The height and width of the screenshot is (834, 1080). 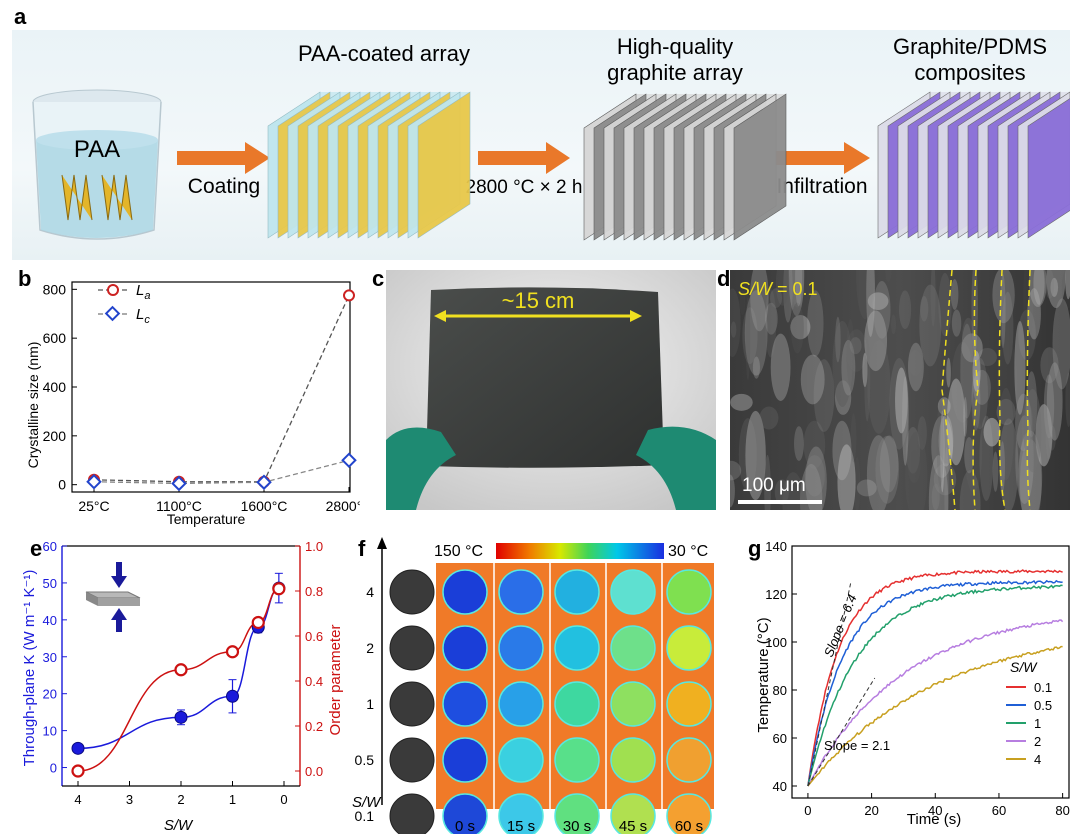 I want to click on composite-array-image, so click(x=978, y=165).